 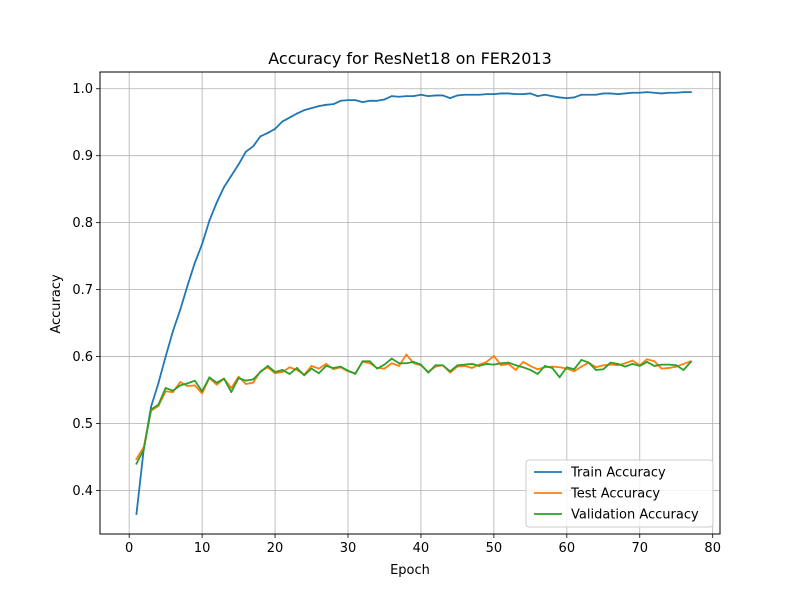 I want to click on legend-box, so click(x=619, y=493).